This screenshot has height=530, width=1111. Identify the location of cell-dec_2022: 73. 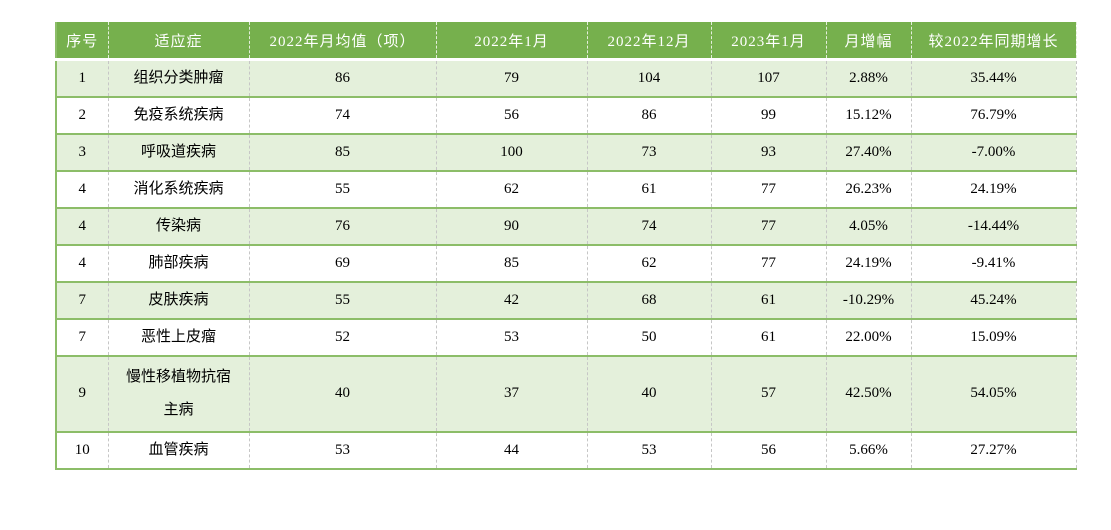
(649, 151).